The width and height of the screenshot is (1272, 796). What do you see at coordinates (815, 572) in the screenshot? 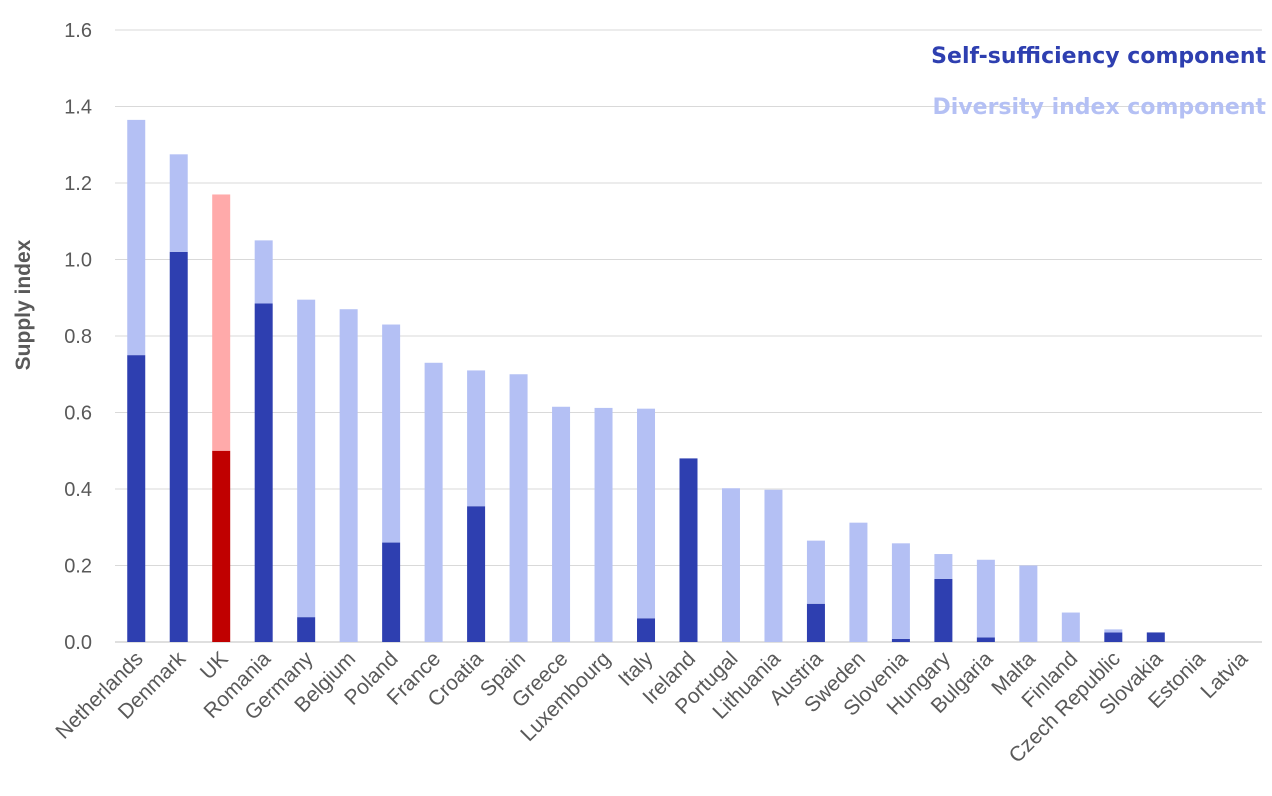
I see `bar-diversity-austria` at bounding box center [815, 572].